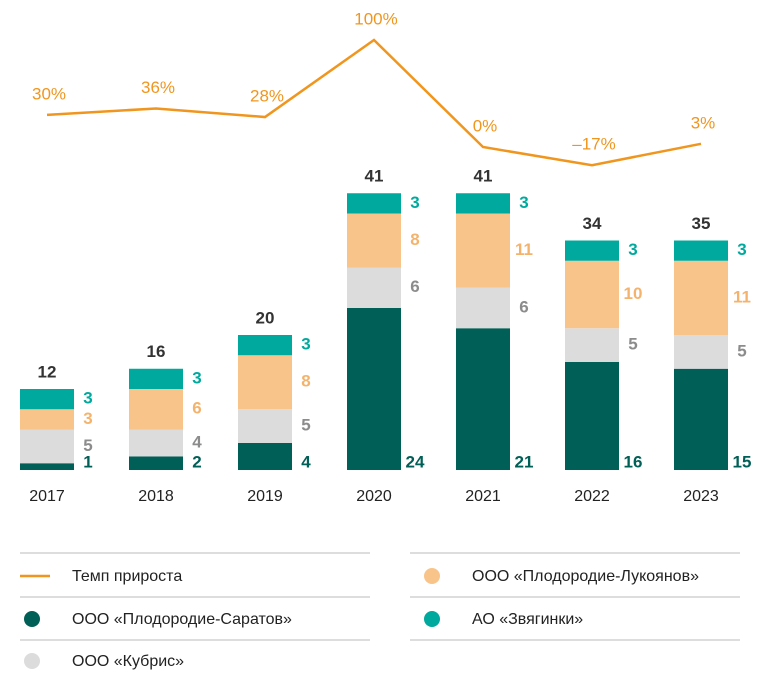 The width and height of the screenshot is (760, 674). What do you see at coordinates (87, 461) in the screenshot?
I see `value-label: 1` at bounding box center [87, 461].